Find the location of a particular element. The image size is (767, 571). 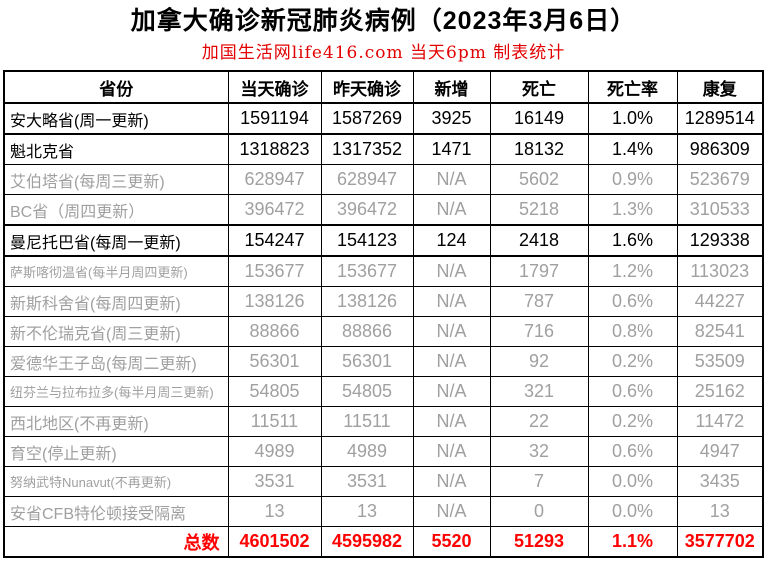

totals-today: 4601502 is located at coordinates (274, 542).